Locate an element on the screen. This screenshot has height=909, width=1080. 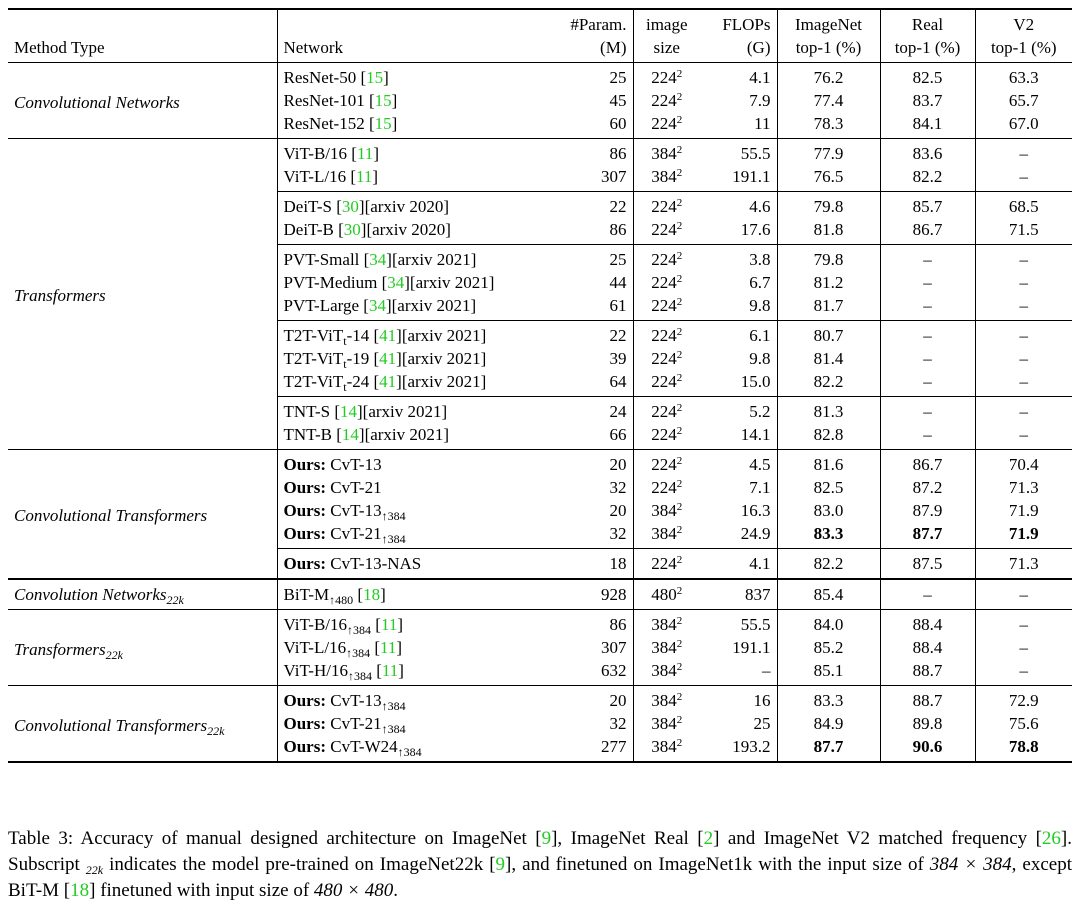
network: TNT-S [14][arxiv 2021] is located at coordinates (411, 409).